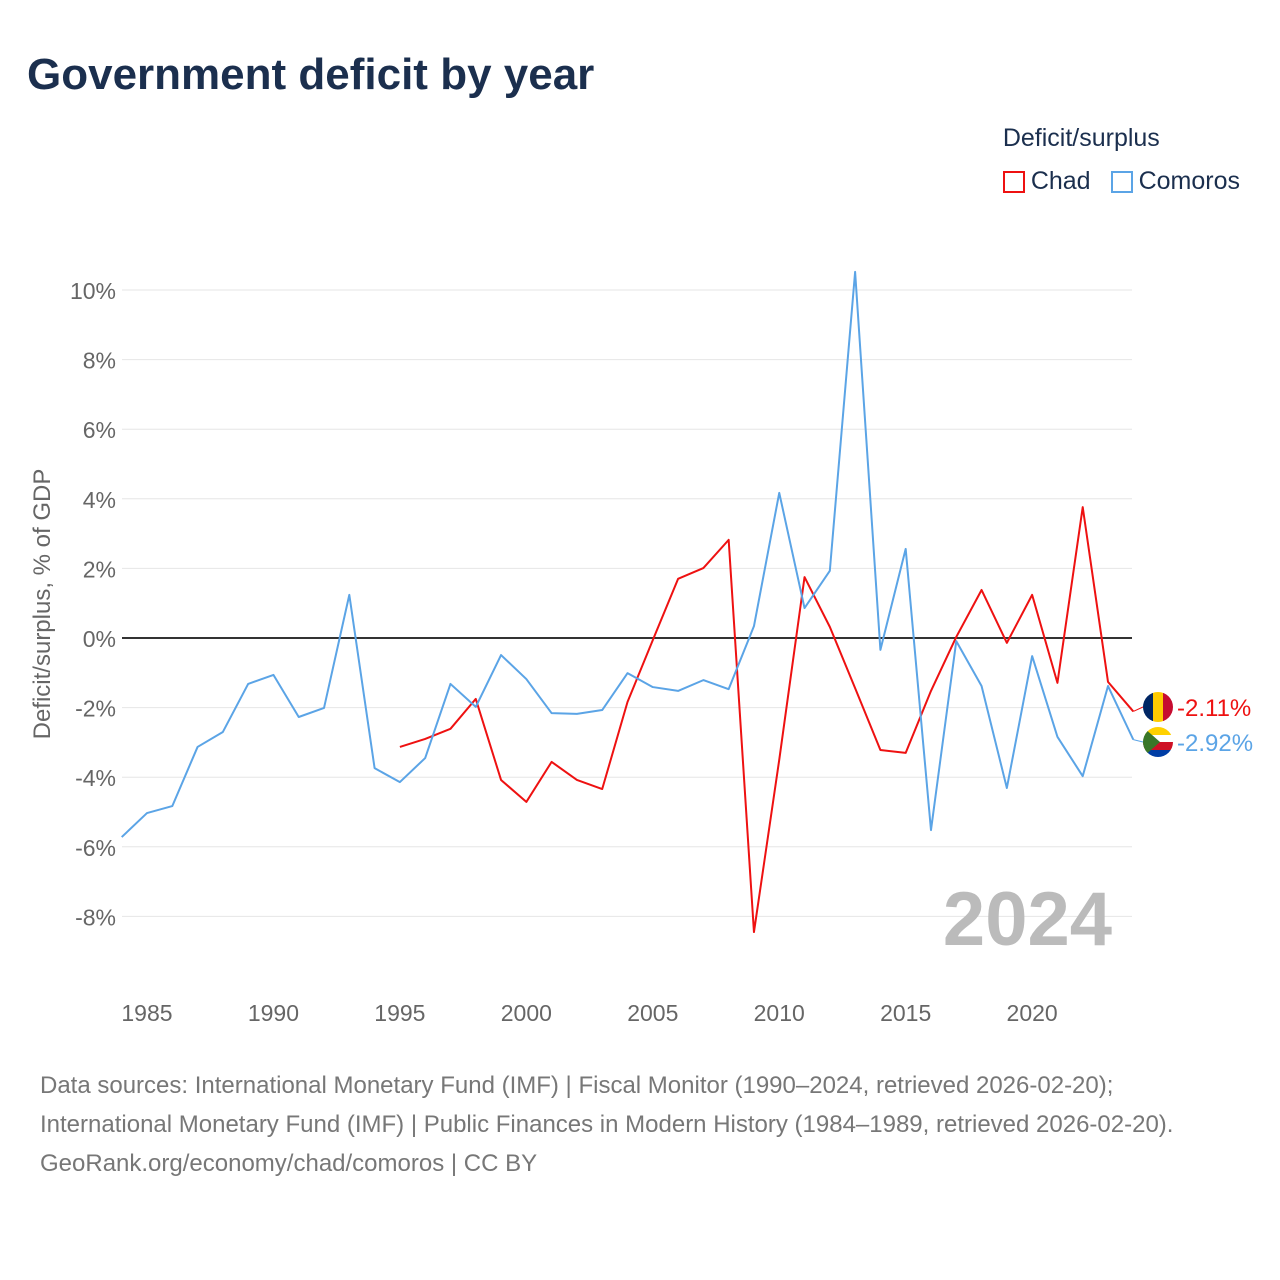  Describe the element at coordinates (99, 639) in the screenshot. I see `y-tick-label: 0%` at that location.